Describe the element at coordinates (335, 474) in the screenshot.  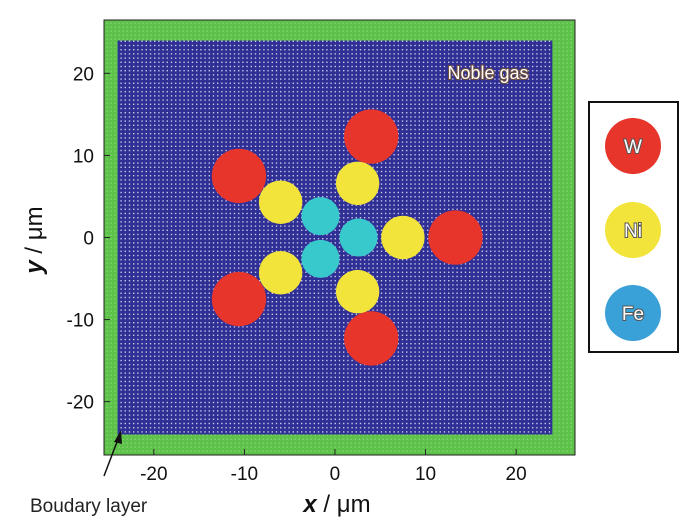
I see `x-tick-label: 0` at that location.